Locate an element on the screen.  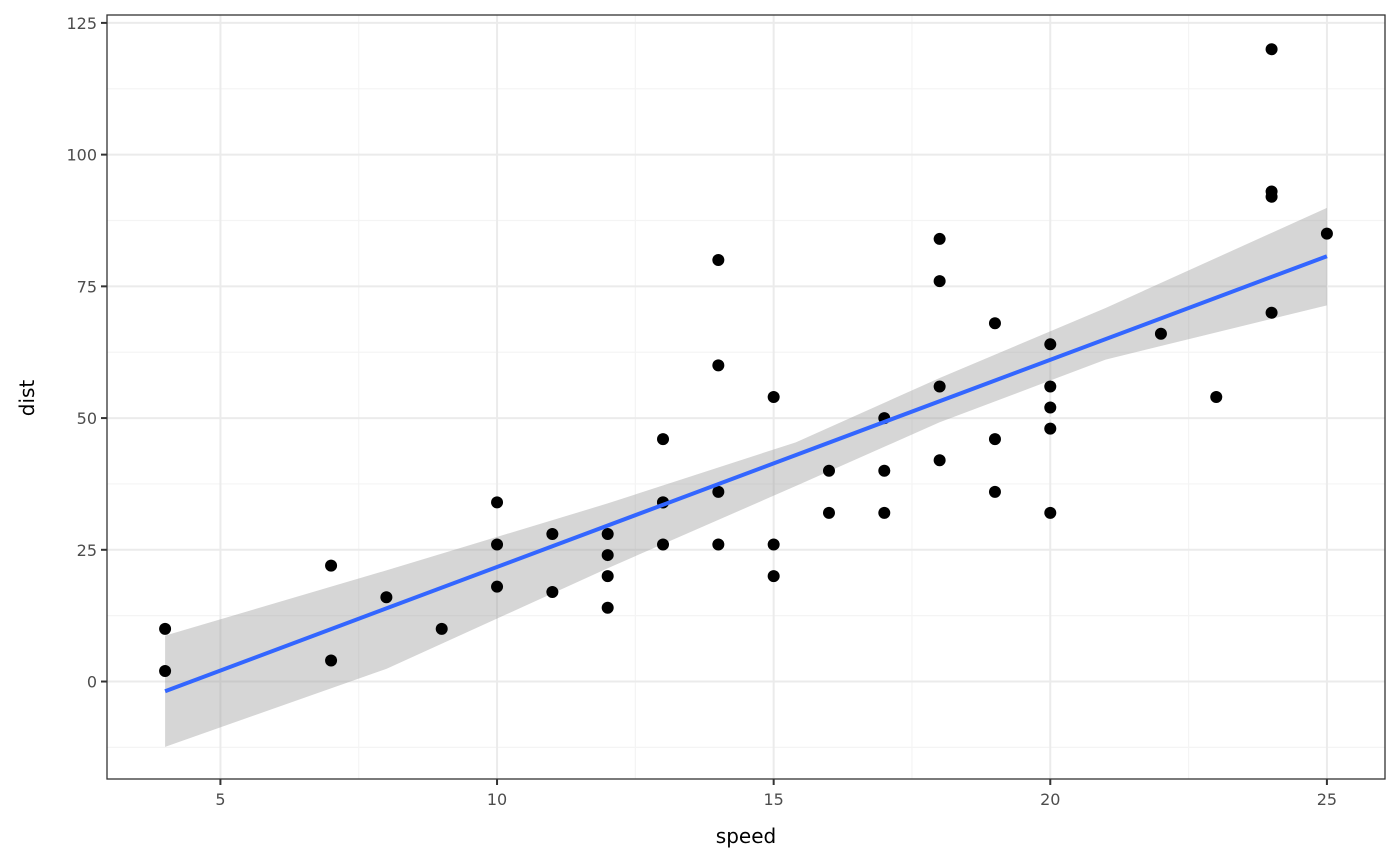
y-tick-label: 125 is located at coordinates (81, 23).